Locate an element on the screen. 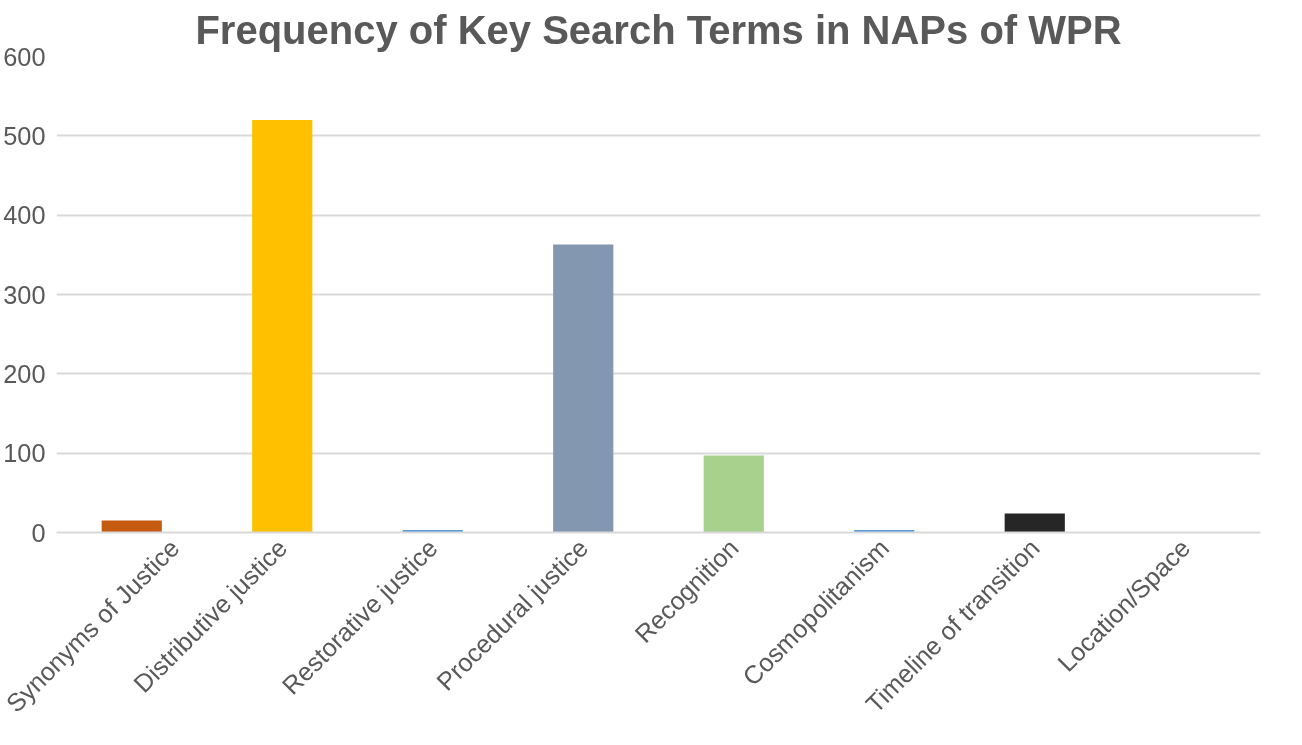 This screenshot has width=1302, height=745. y-tick-label: 500 is located at coordinates (24, 135).